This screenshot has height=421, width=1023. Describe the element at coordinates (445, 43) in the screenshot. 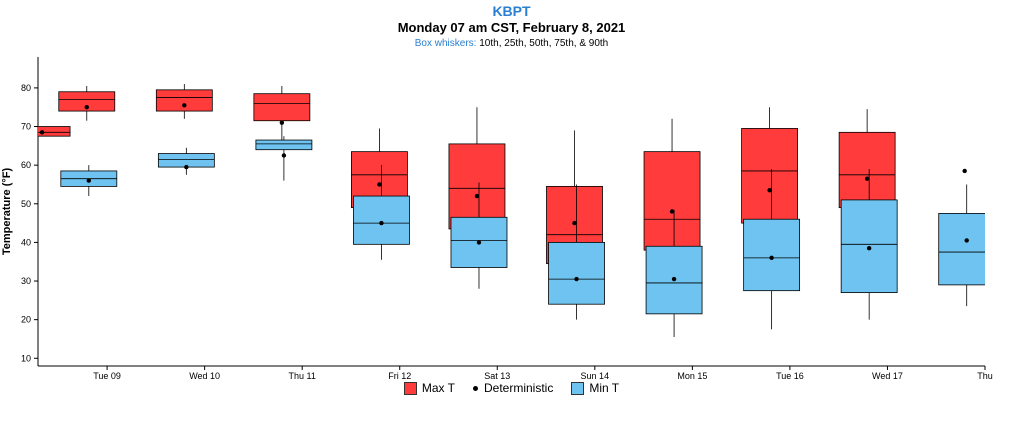

I see `whisker-label: Box whiskers:` at that location.